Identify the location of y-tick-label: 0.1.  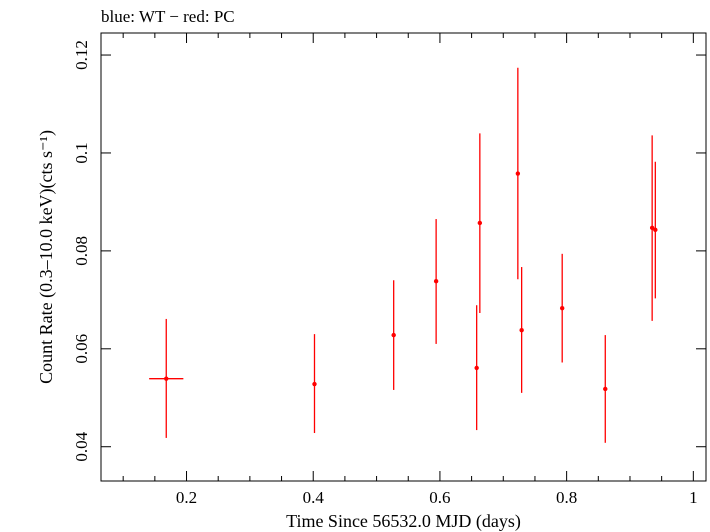
(81, 152).